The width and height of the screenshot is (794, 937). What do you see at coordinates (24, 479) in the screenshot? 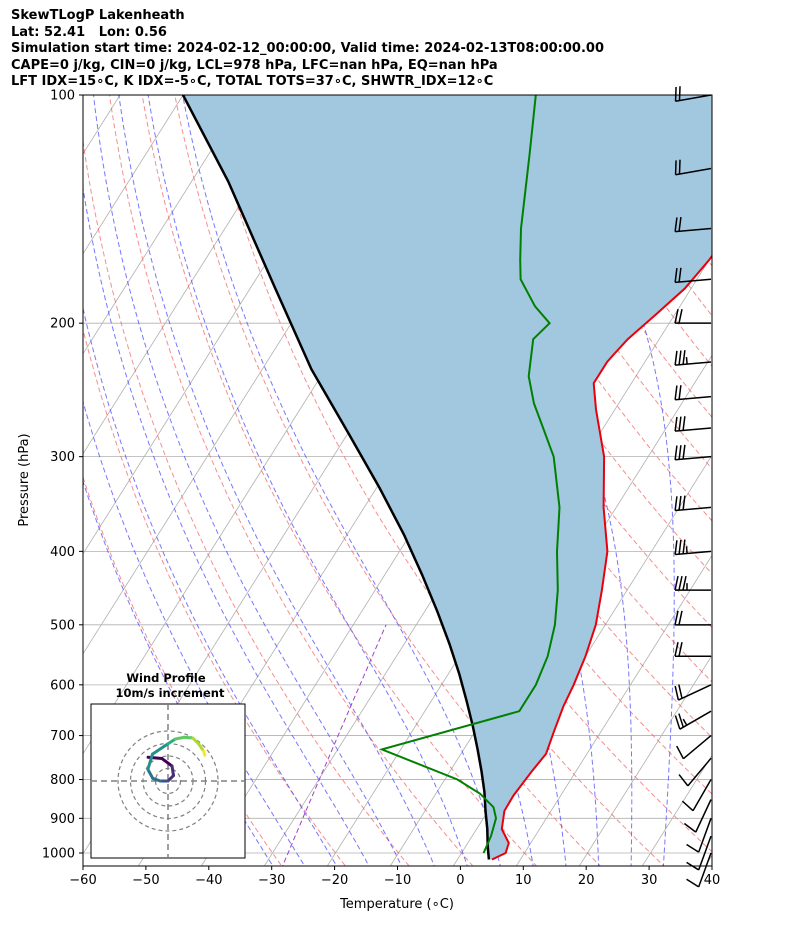
I see `y-axis-label: Pressure (hPa)` at bounding box center [24, 479].